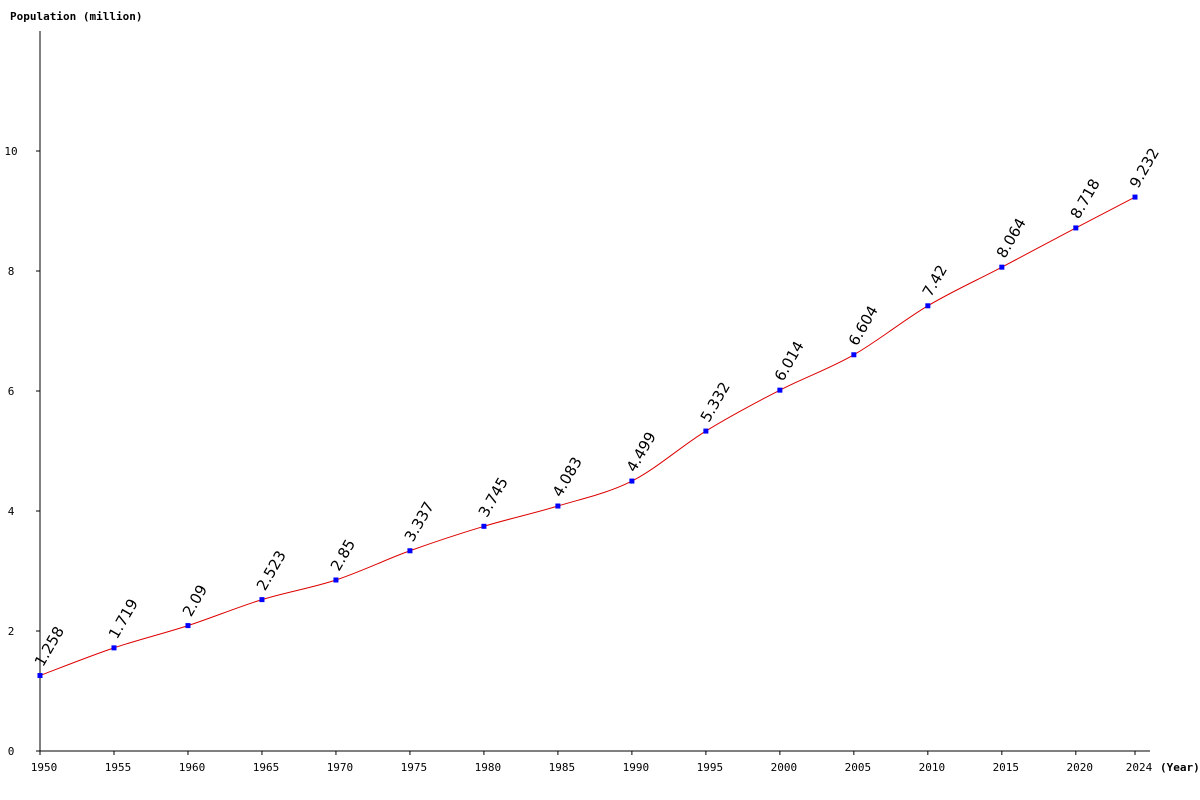  I want to click on data-label: 1.258, so click(49, 646).